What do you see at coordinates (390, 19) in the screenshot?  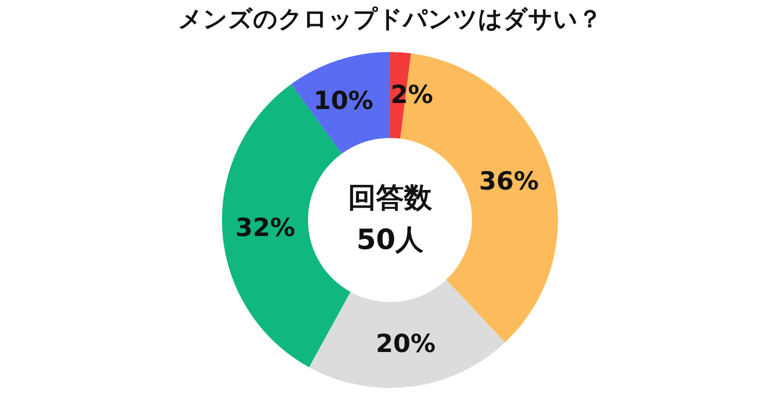 I see `chart-title: メンズのクロップドパンツはダサい？` at bounding box center [390, 19].